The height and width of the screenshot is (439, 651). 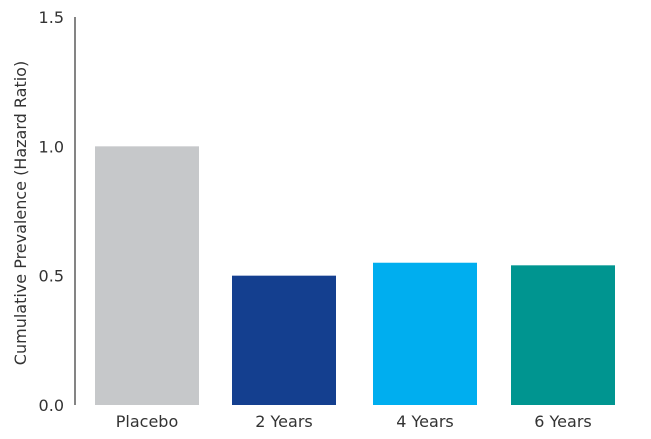 What do you see at coordinates (147, 421) in the screenshot?
I see `x-tick-label: Placebo` at bounding box center [147, 421].